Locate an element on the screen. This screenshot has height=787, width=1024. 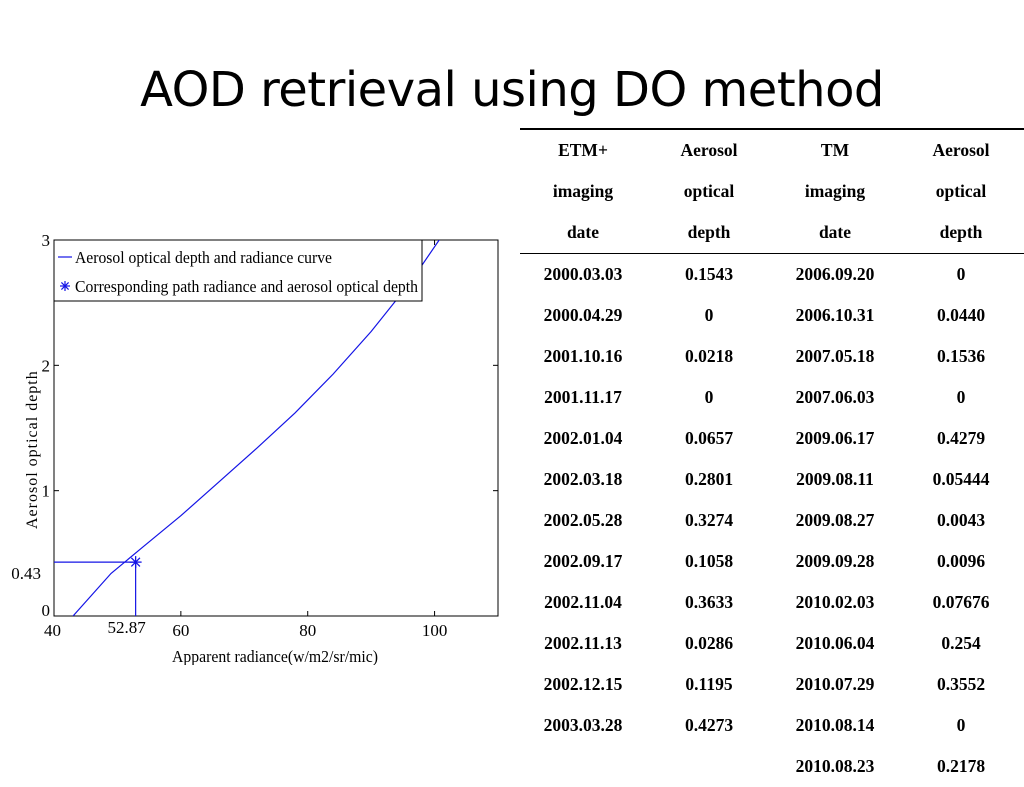
table-cell: 0.2178 is located at coordinates (961, 766).